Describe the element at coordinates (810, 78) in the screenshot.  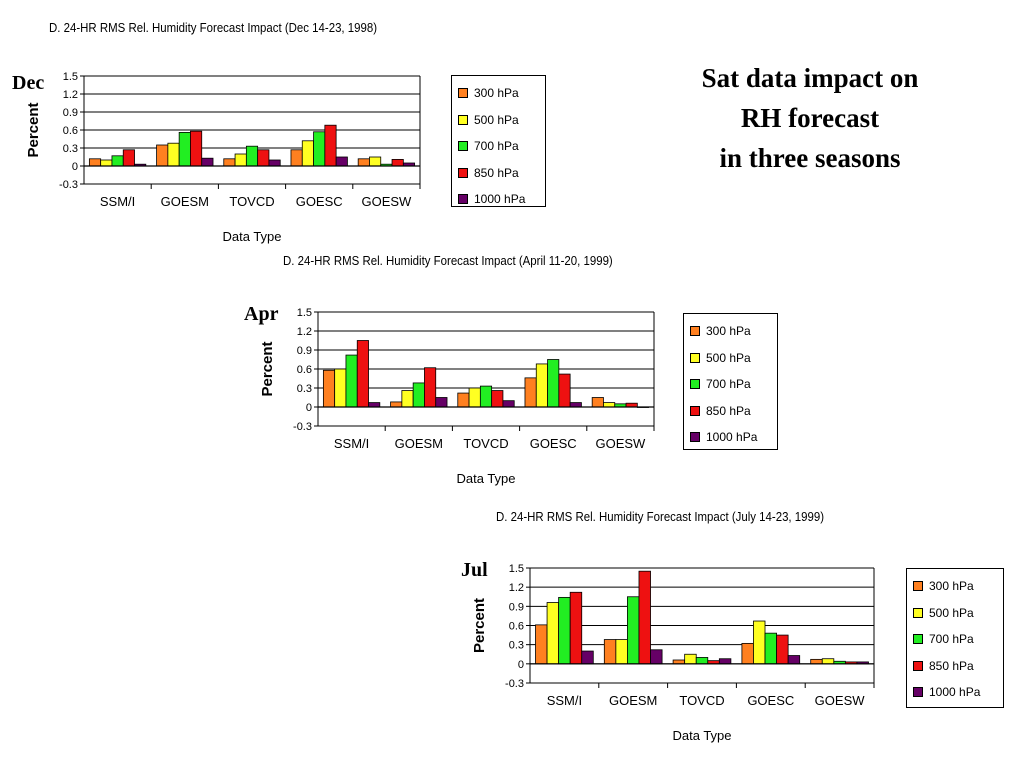
I see `slide-title-line-1: Sat data impact on` at that location.